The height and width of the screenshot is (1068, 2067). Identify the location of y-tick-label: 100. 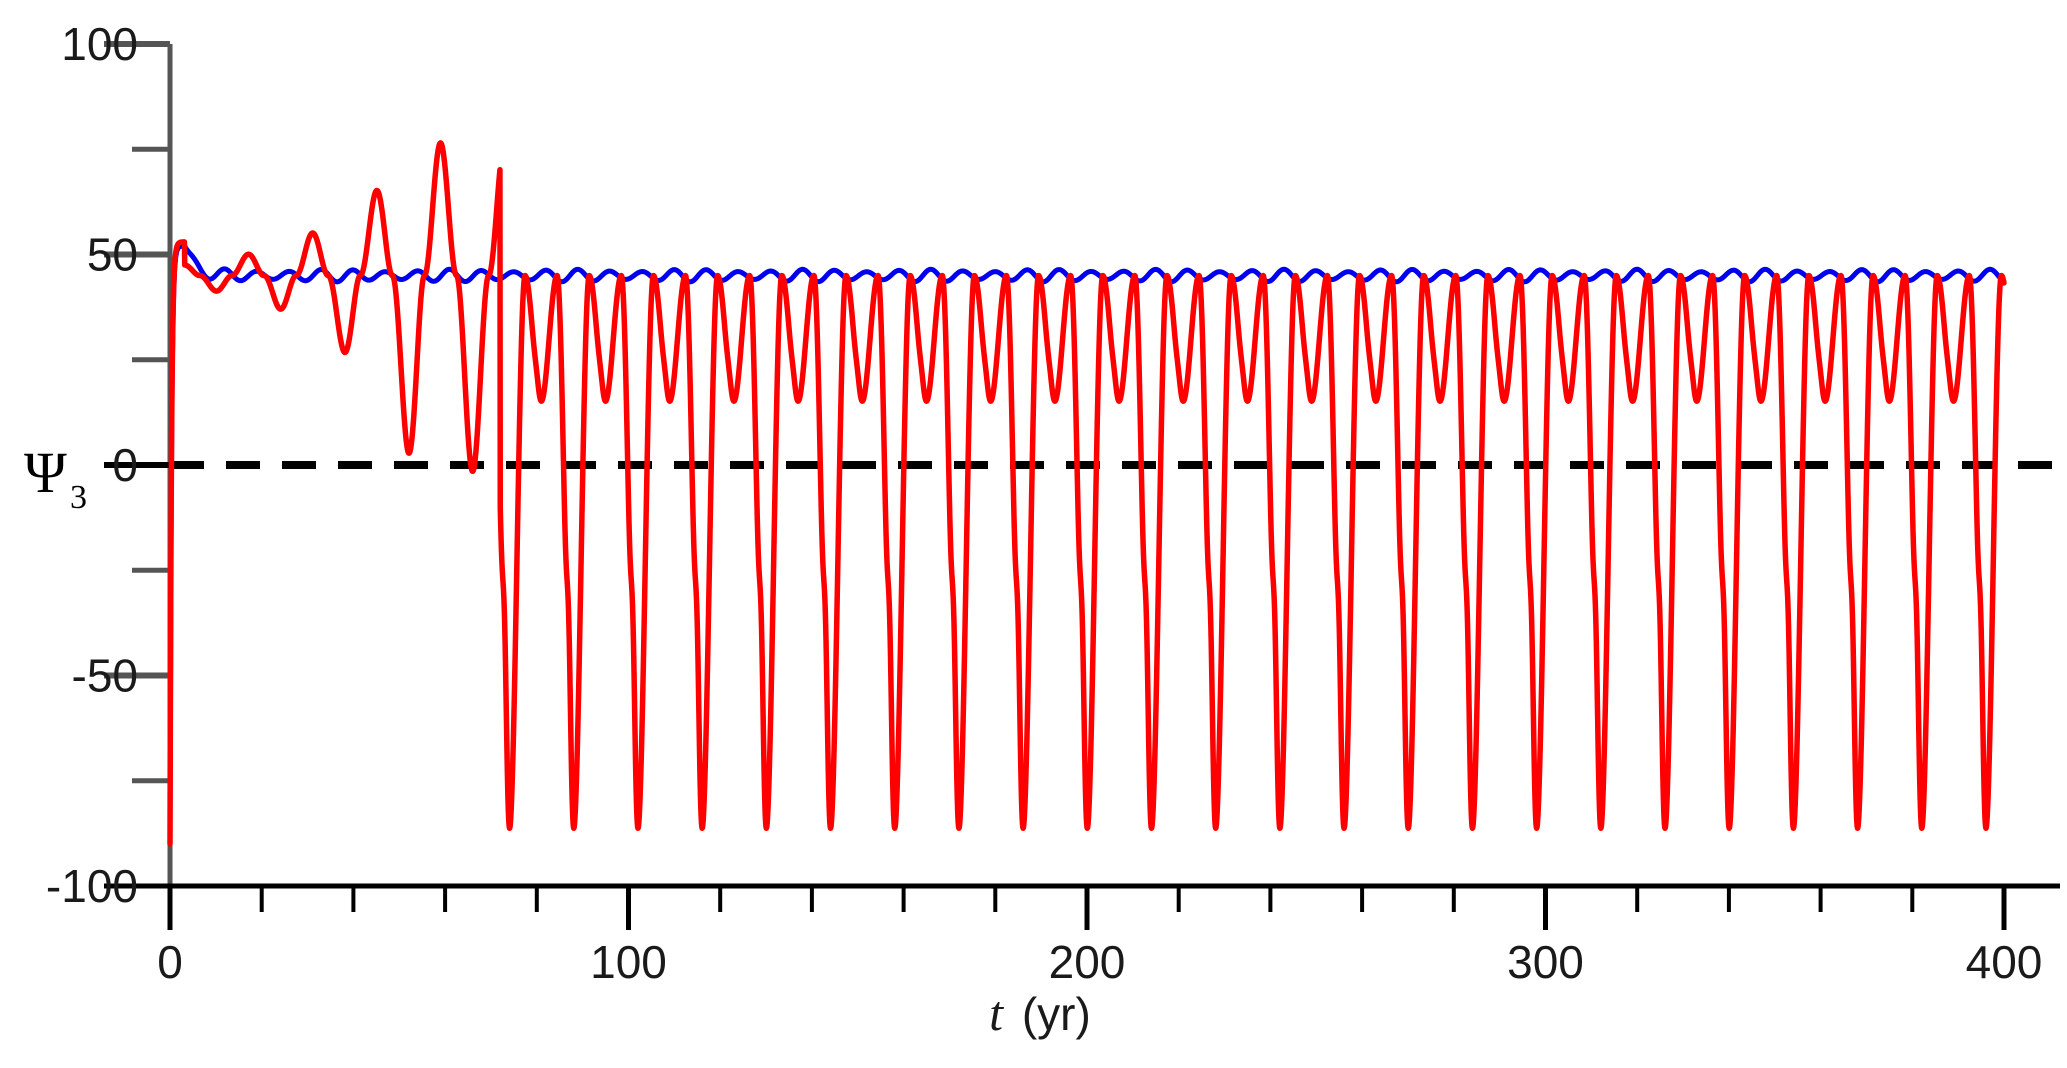
(99, 44).